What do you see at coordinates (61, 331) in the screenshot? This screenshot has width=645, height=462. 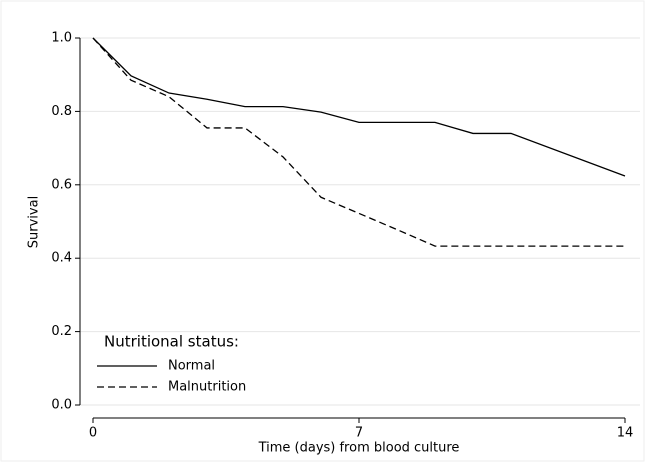 I see `y-tick-label: 0.2` at bounding box center [61, 331].